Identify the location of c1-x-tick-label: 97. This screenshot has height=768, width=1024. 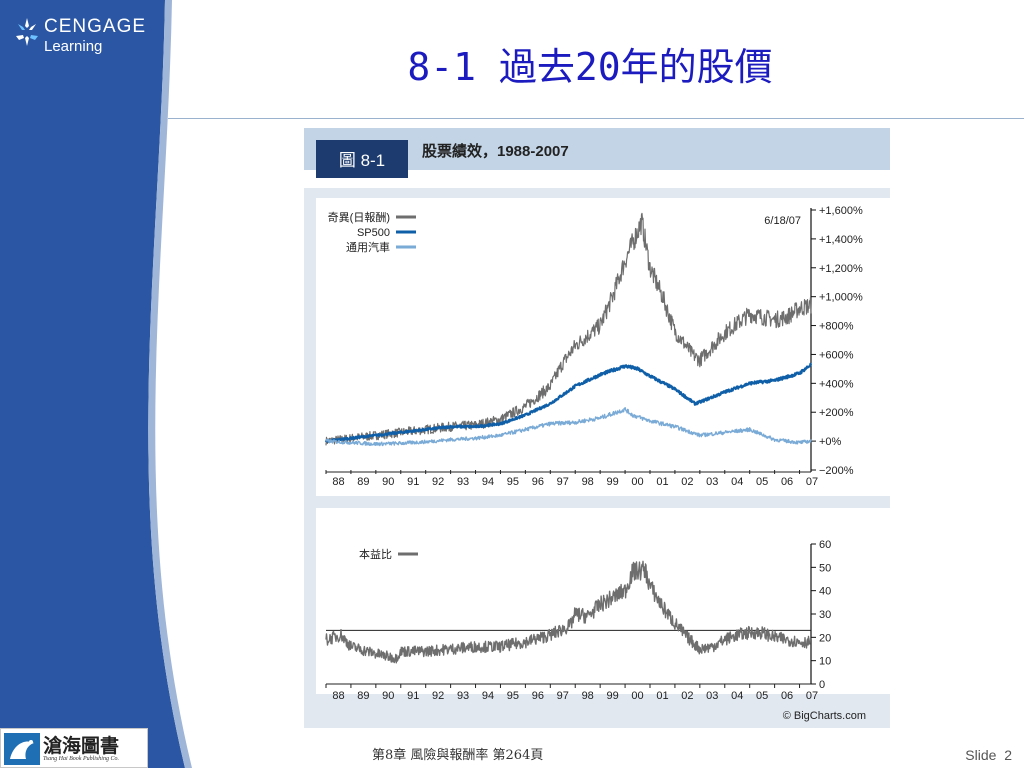
(563, 482).